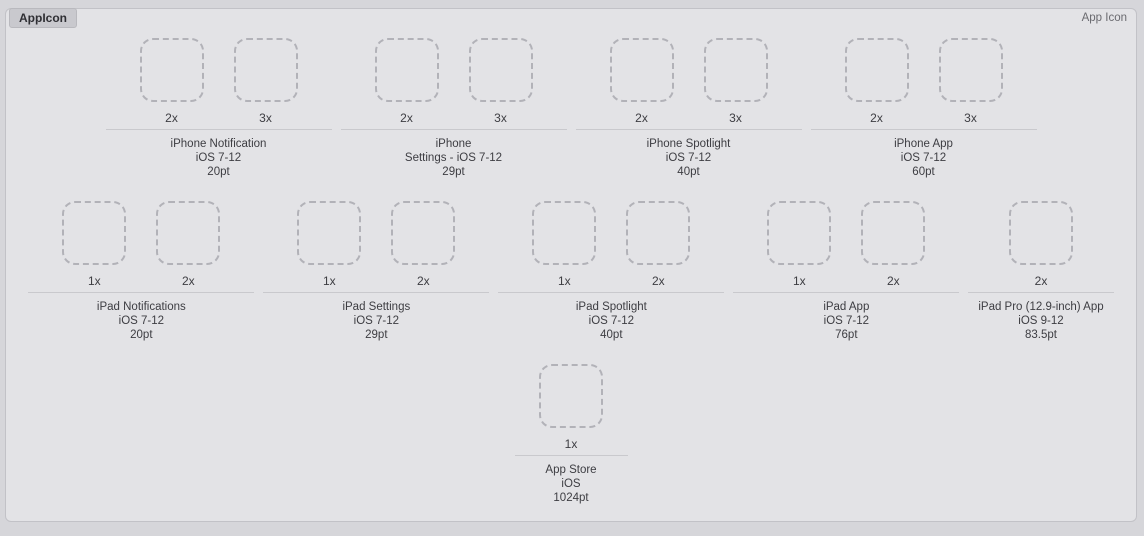 The height and width of the screenshot is (536, 1144). Describe the element at coordinates (611, 307) in the screenshot. I see `caption-line: iPad Spotlight` at that location.